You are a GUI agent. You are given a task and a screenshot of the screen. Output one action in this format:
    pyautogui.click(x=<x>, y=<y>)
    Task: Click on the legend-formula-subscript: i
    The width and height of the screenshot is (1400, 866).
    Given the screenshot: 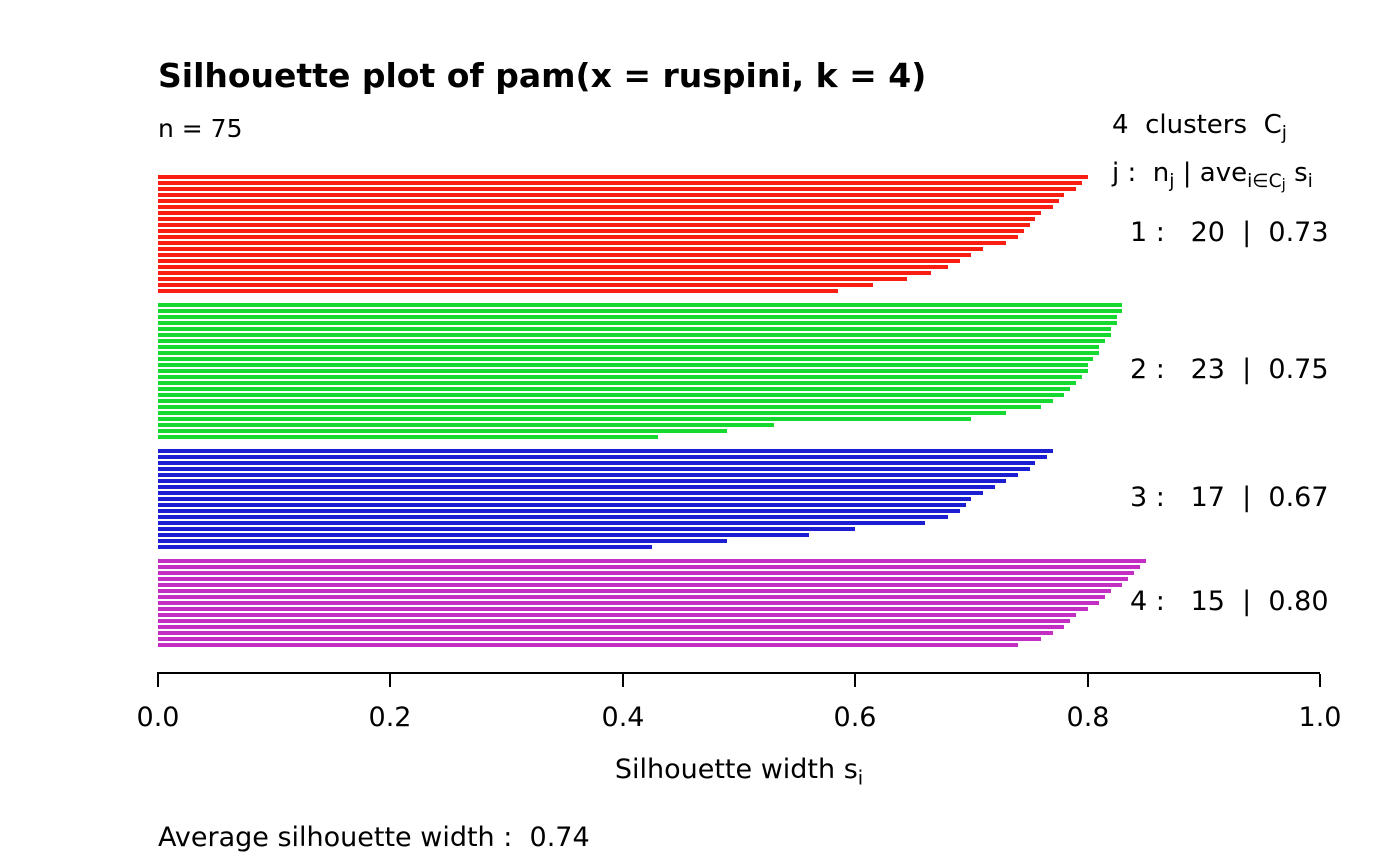 What is the action you would take?
    pyautogui.click(x=1310, y=182)
    